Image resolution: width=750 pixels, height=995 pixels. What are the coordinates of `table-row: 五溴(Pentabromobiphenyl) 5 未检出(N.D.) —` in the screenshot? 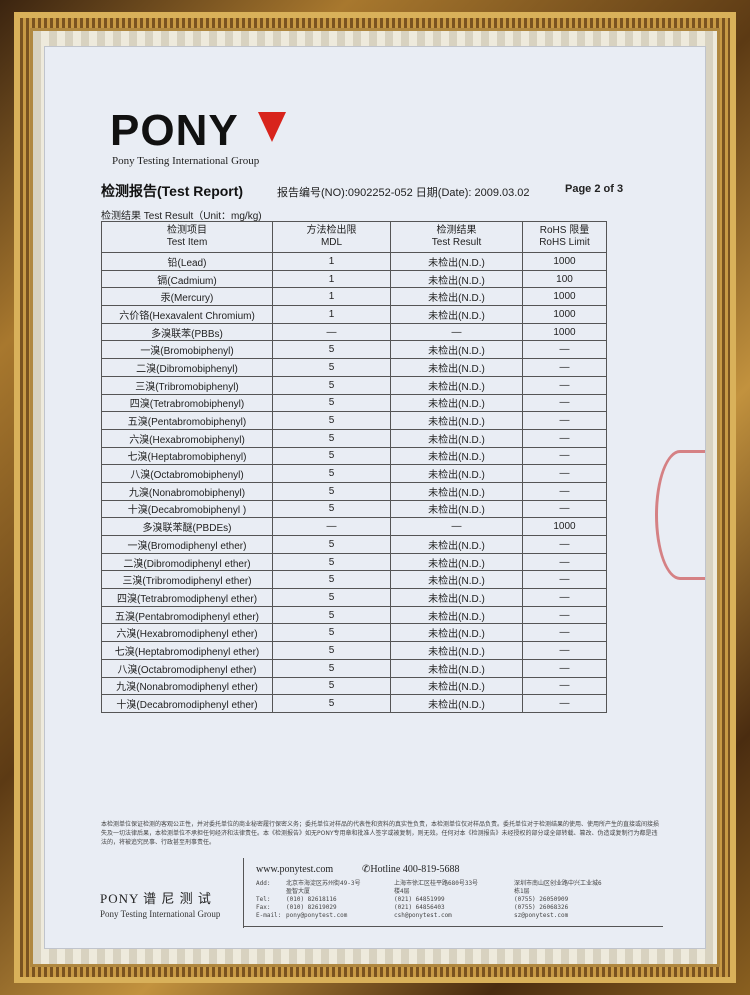 It's located at (354, 420).